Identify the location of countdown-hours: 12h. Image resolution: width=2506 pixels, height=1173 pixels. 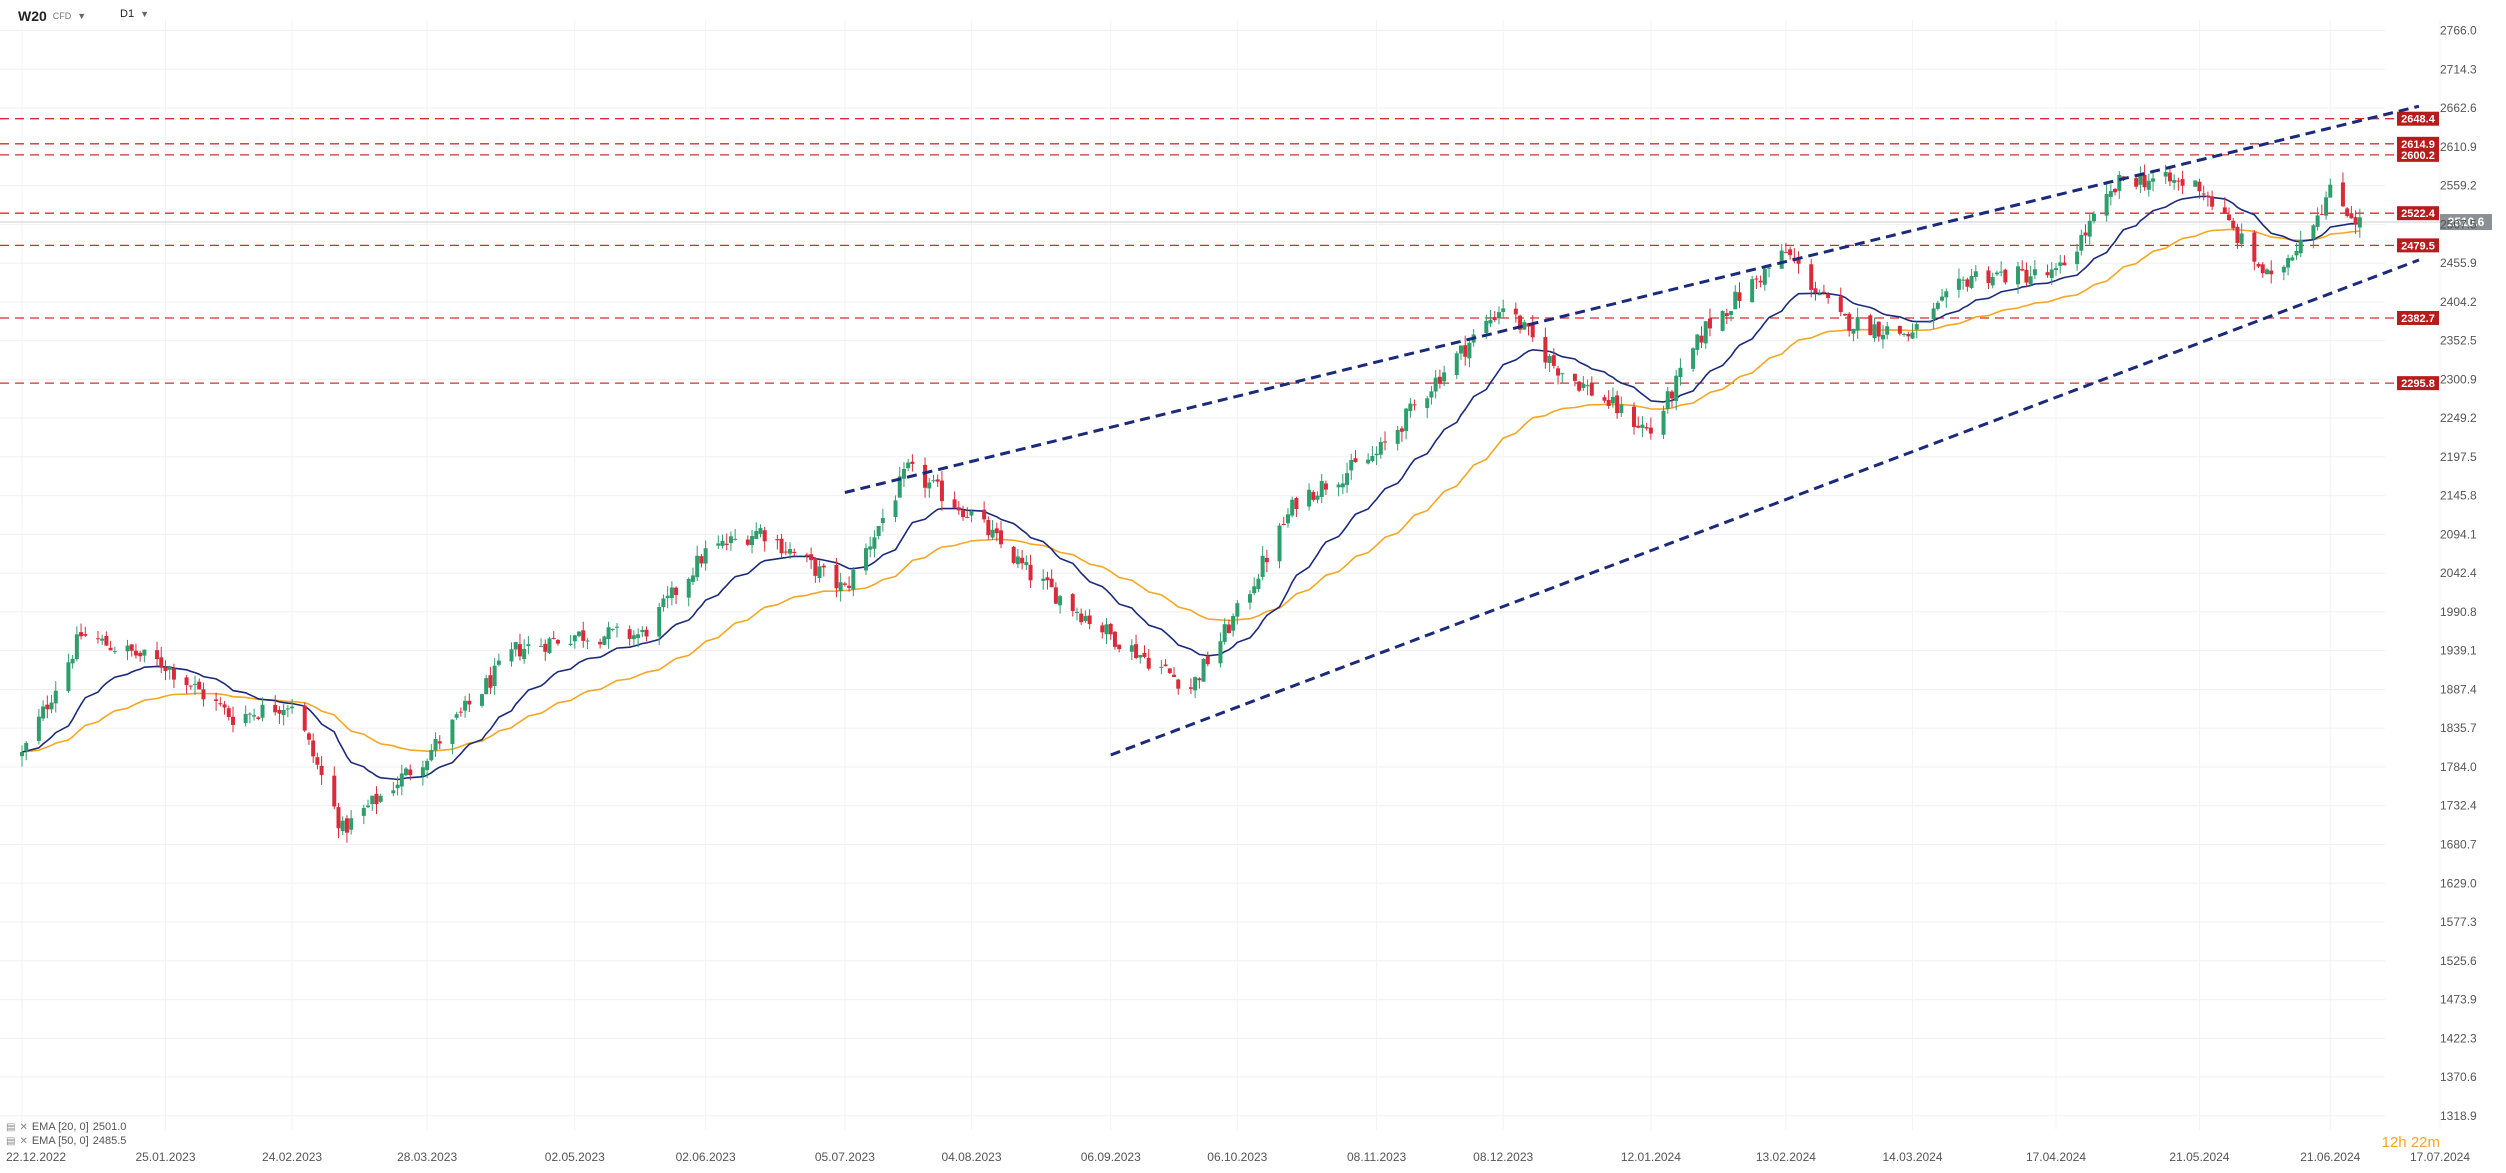
(2394, 1142).